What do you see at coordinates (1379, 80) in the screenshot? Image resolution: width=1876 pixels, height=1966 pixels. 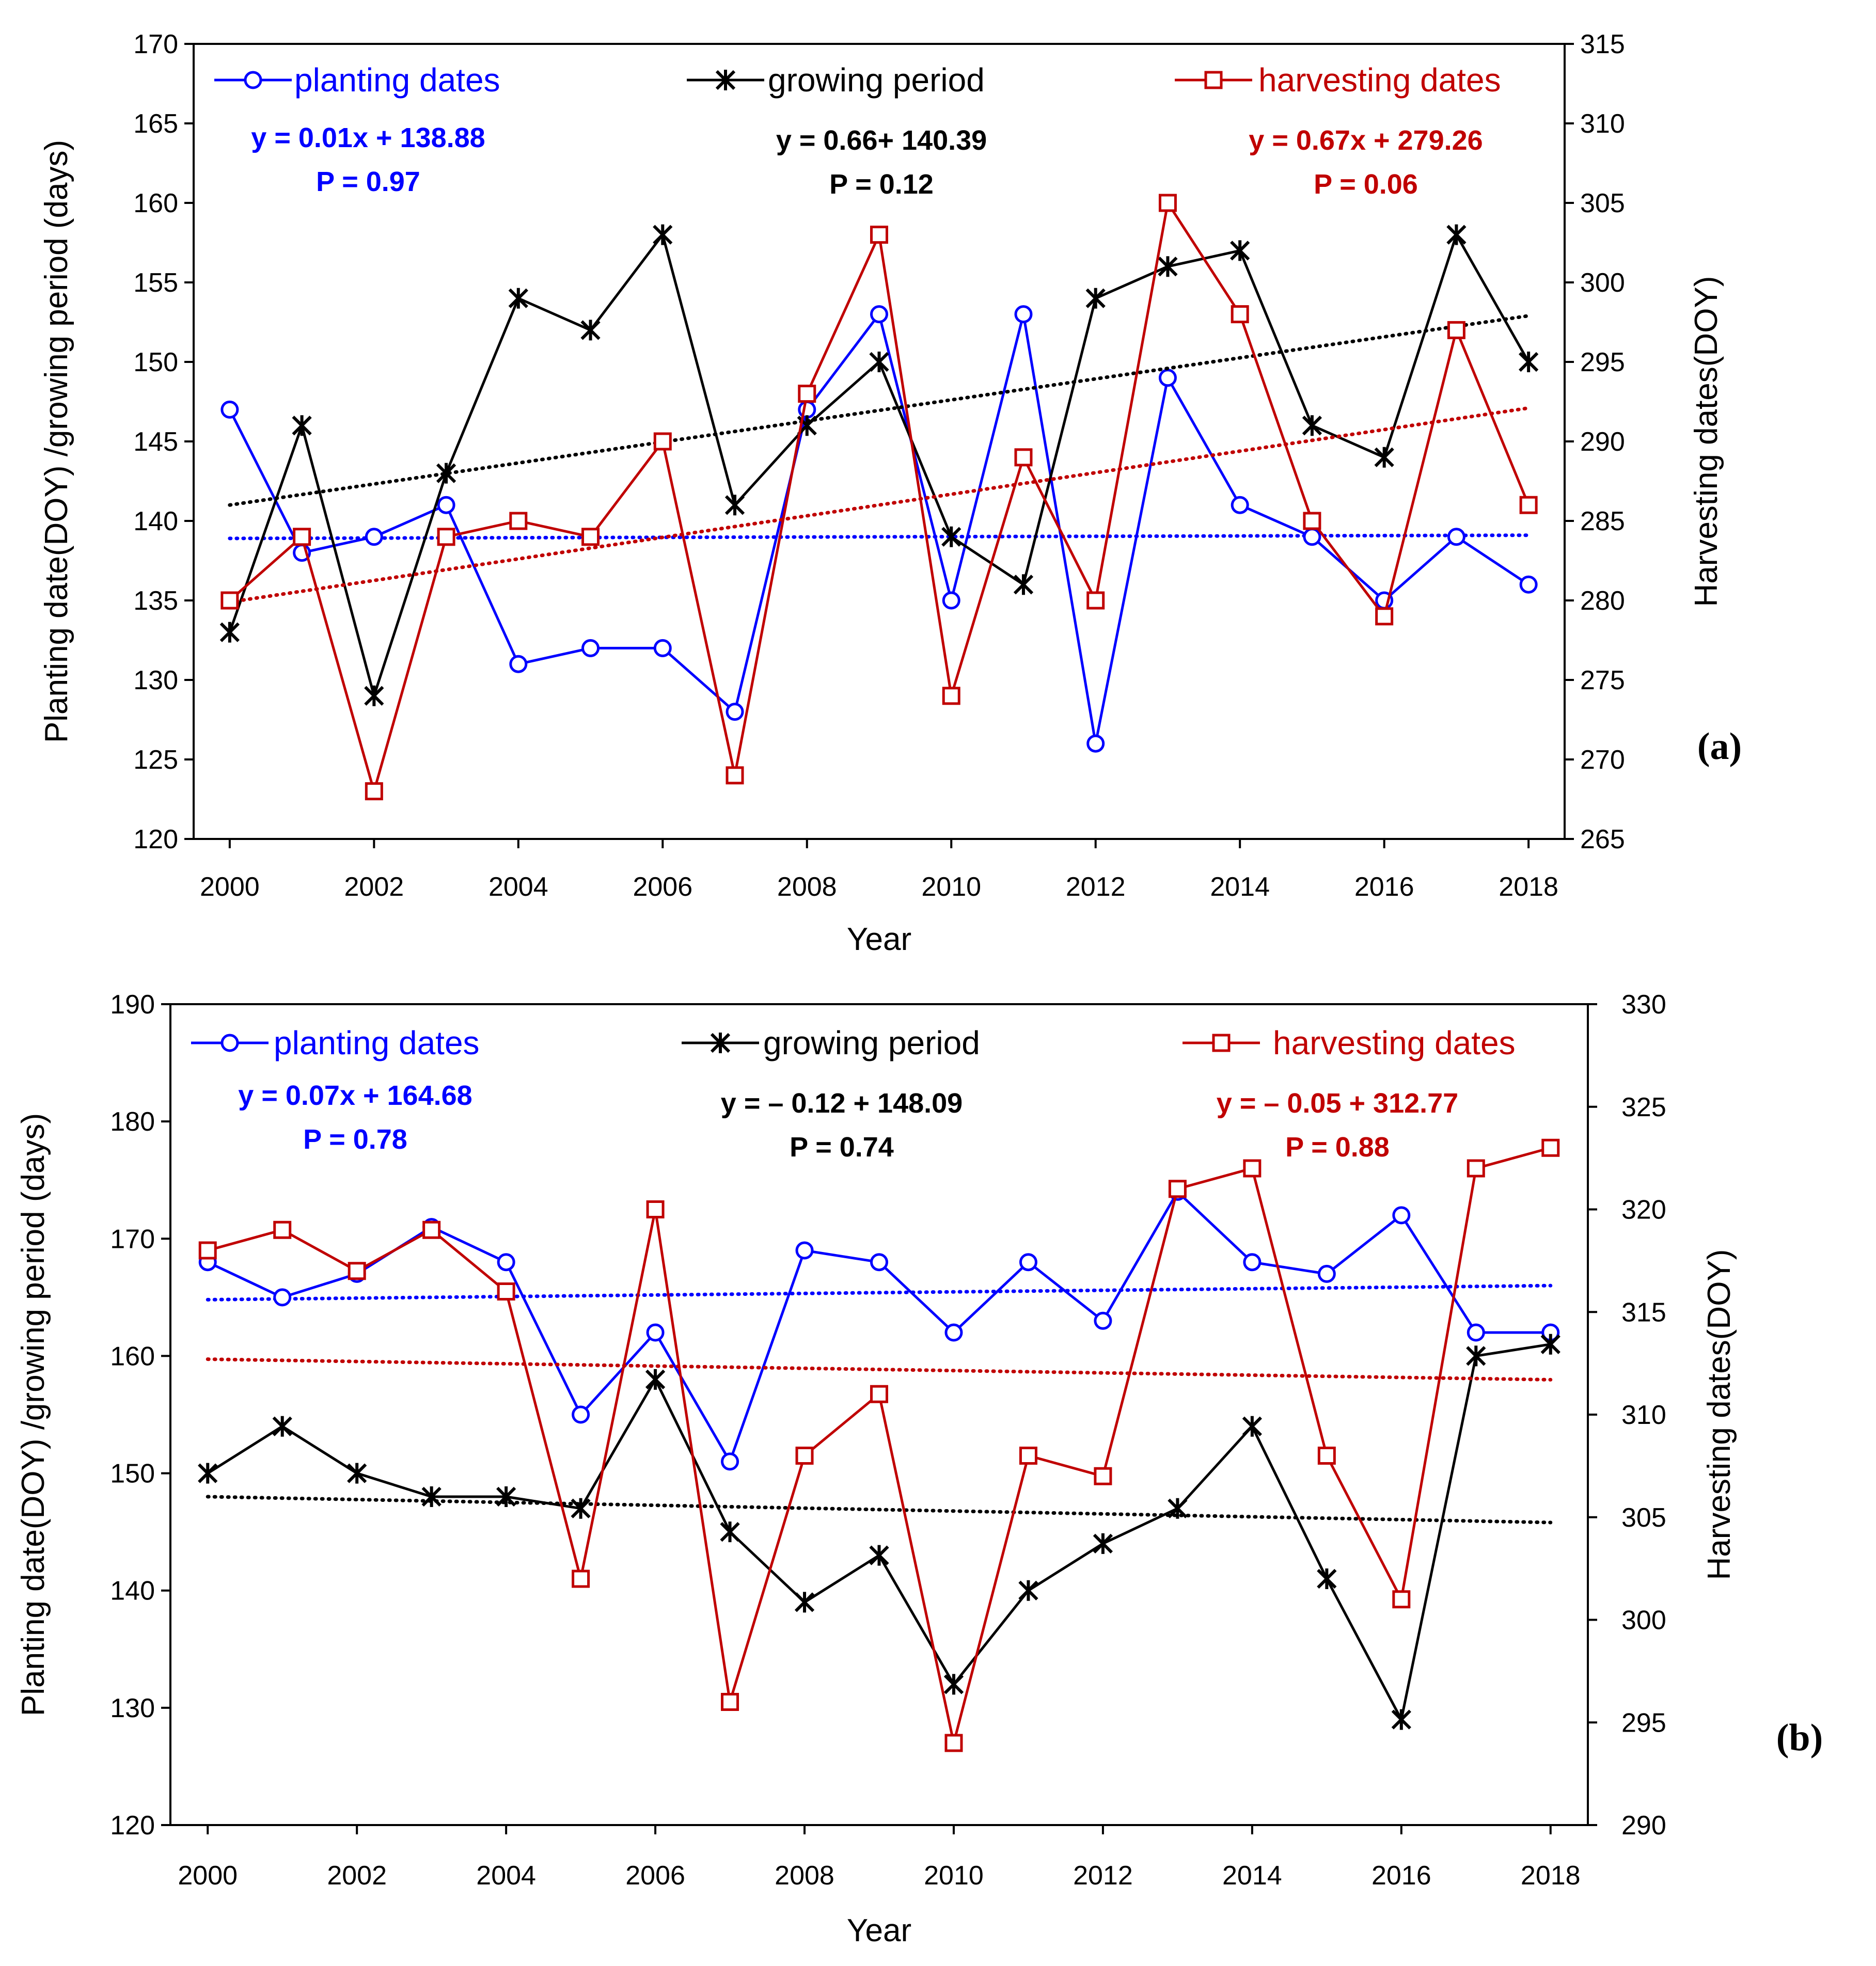 I see `legend-label: harvesting dates` at bounding box center [1379, 80].